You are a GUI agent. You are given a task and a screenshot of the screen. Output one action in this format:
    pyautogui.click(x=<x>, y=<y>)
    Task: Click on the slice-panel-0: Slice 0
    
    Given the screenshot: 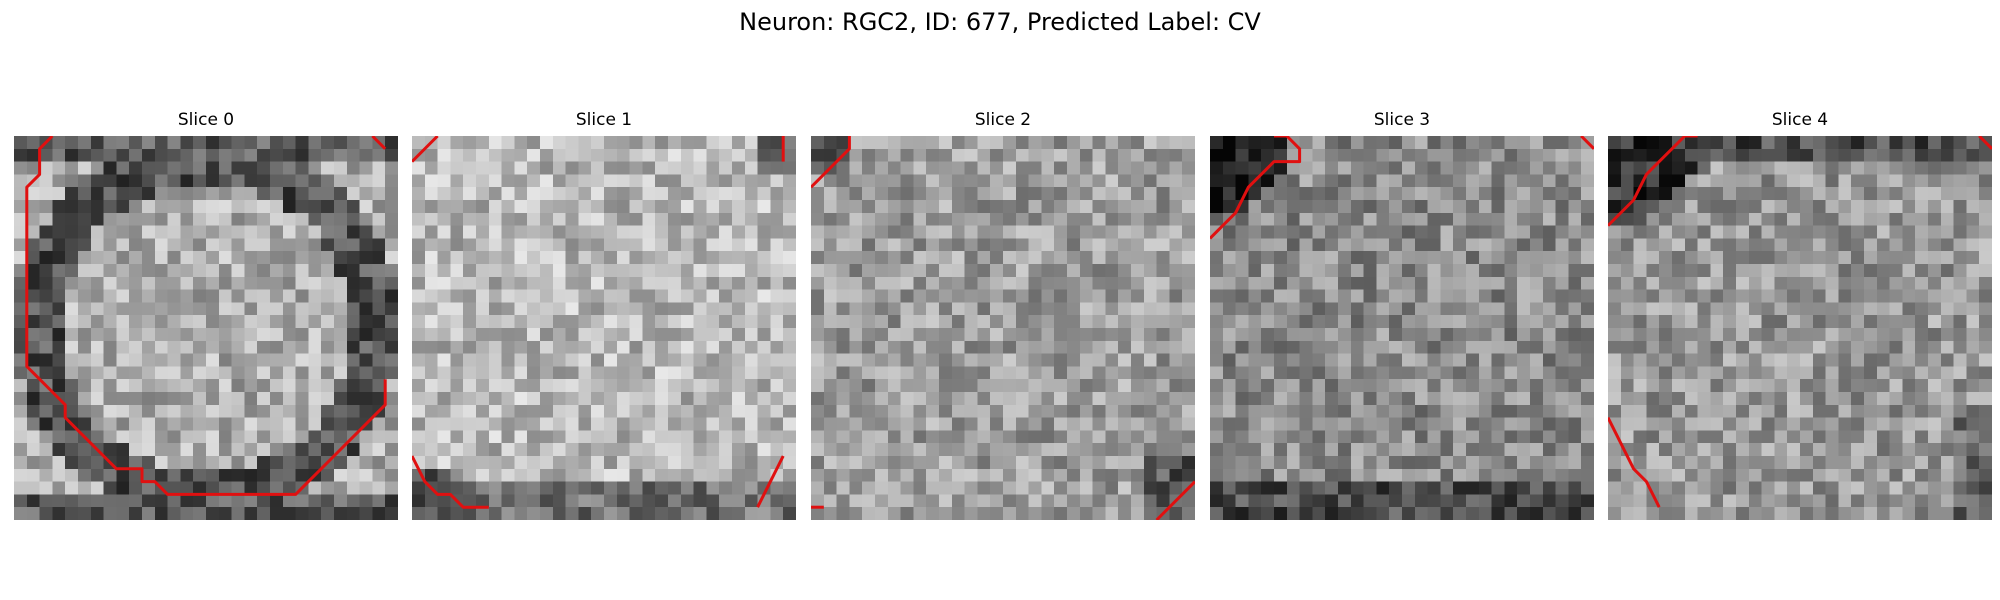 What is the action you would take?
    pyautogui.click(x=206, y=315)
    